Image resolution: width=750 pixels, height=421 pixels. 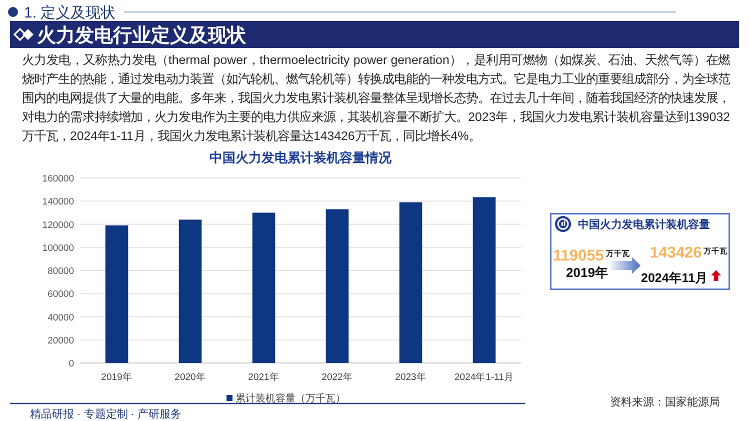 I want to click on y-tick-label: 120000, so click(x=58, y=225).